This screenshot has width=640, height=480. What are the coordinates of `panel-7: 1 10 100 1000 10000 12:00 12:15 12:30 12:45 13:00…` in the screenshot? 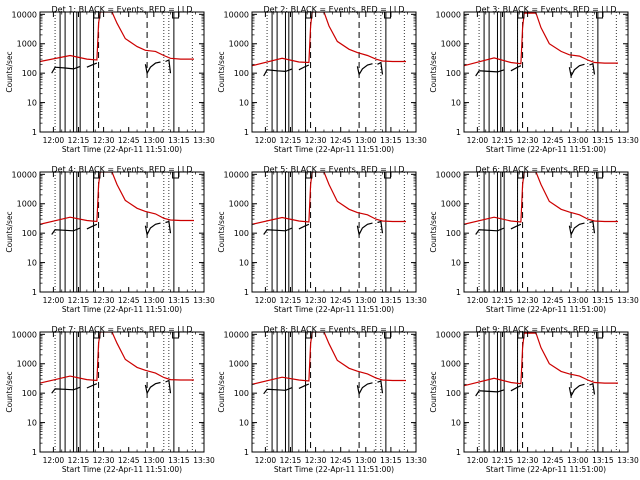 It's located at (110, 399).